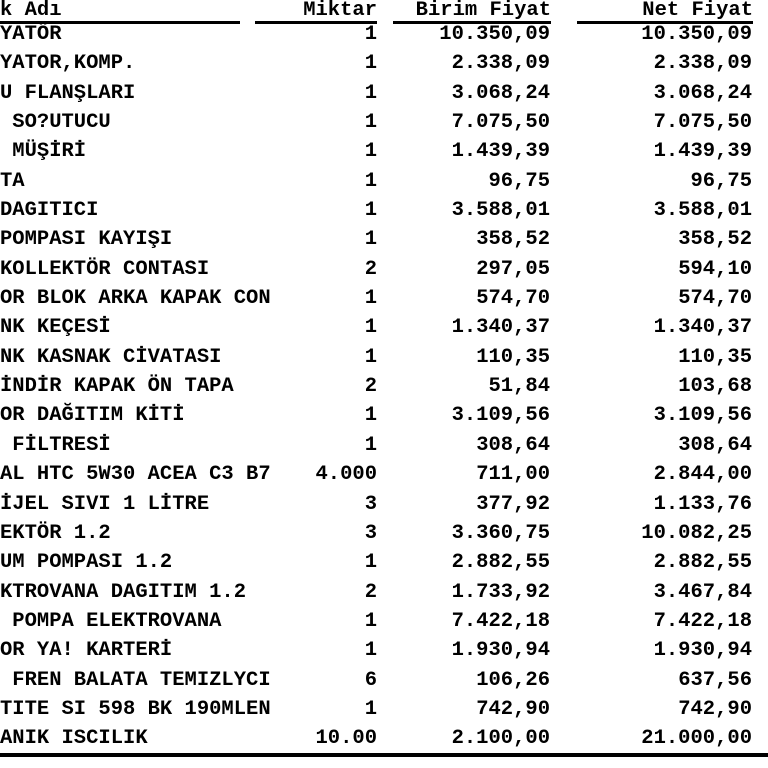 This screenshot has height=768, width=768. Describe the element at coordinates (384, 34) in the screenshot. I see `table-row: YATÖR 1 10.350,09 10.350,09` at that location.